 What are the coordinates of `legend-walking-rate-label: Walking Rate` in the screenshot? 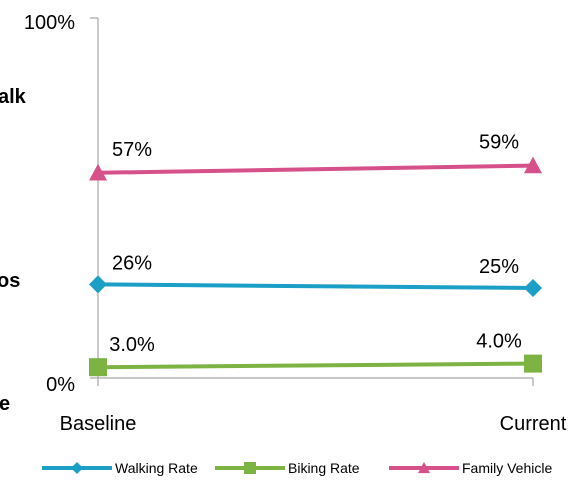 It's located at (156, 468).